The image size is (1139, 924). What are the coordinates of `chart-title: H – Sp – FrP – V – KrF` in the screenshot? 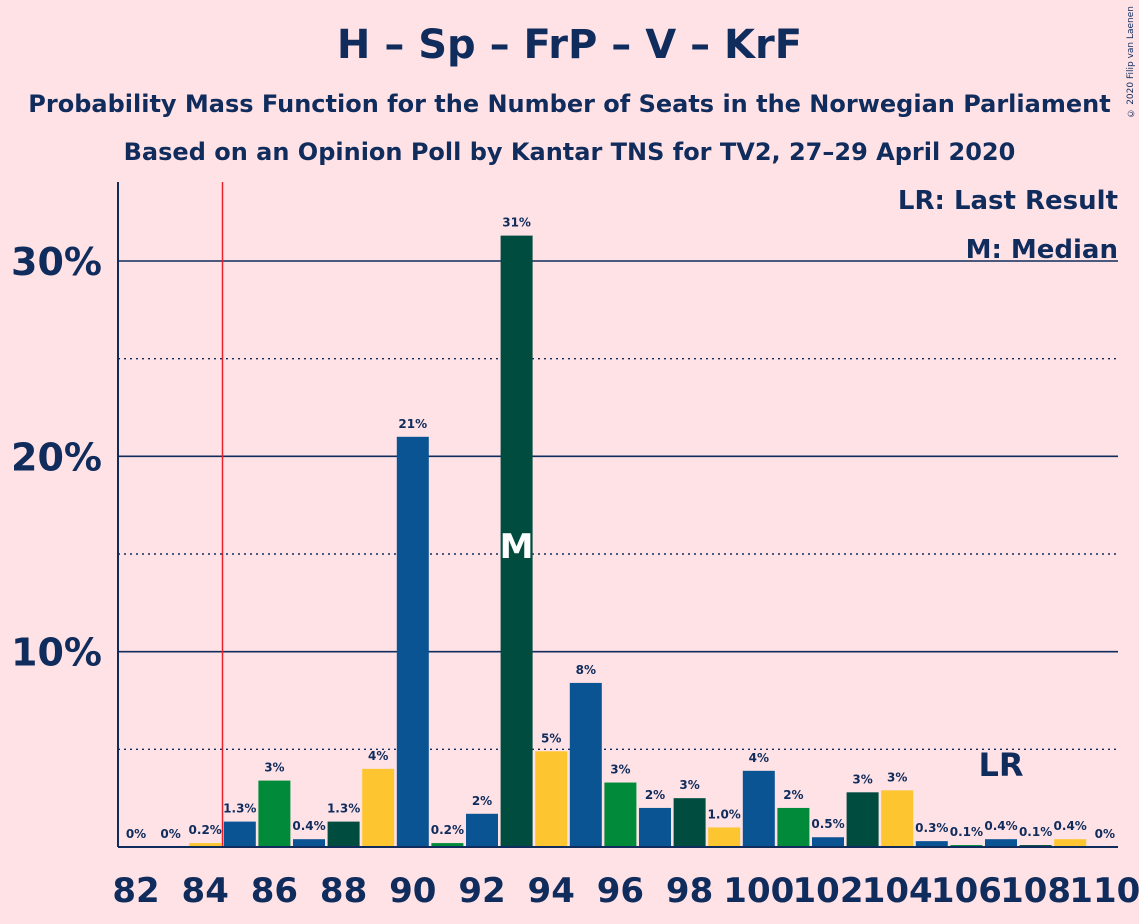 It's located at (569, 45).